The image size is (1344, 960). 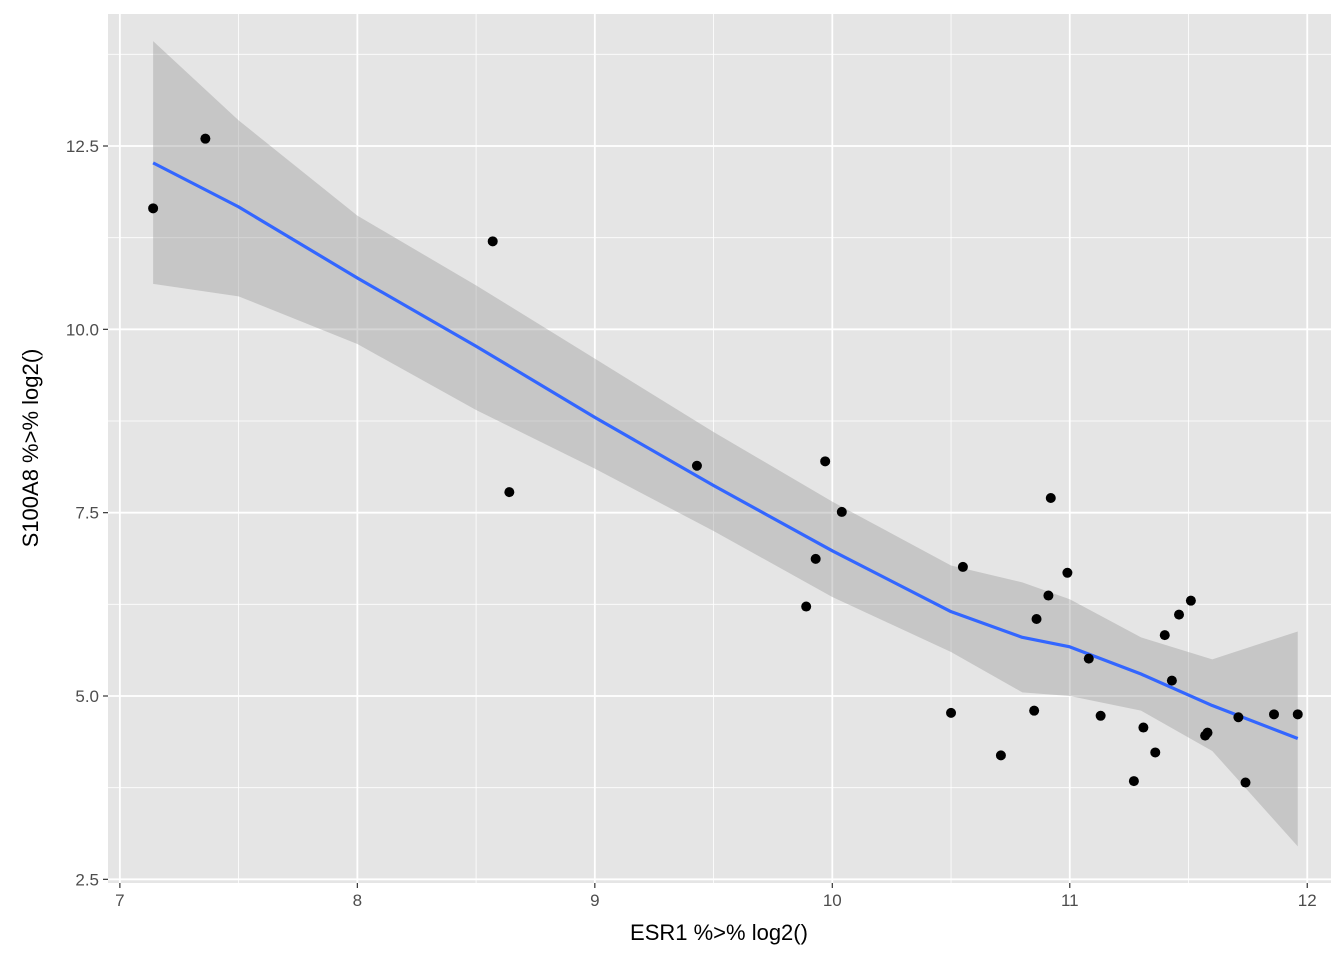 I want to click on x-tick-label: 11, so click(x=1070, y=900).